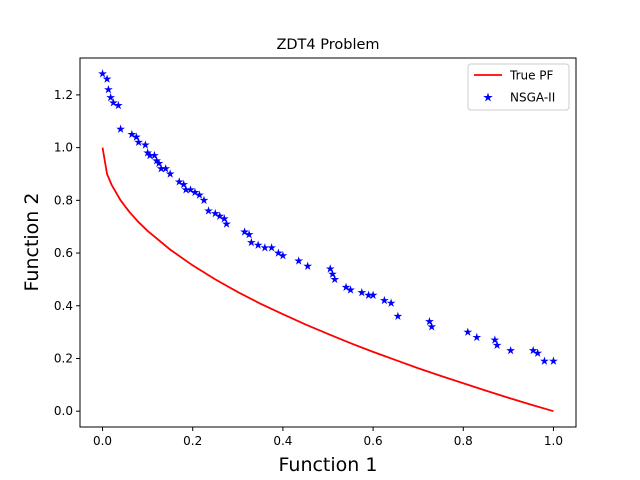 The height and width of the screenshot is (480, 640). What do you see at coordinates (63, 95) in the screenshot?
I see `y-tick-label: 1.2` at bounding box center [63, 95].